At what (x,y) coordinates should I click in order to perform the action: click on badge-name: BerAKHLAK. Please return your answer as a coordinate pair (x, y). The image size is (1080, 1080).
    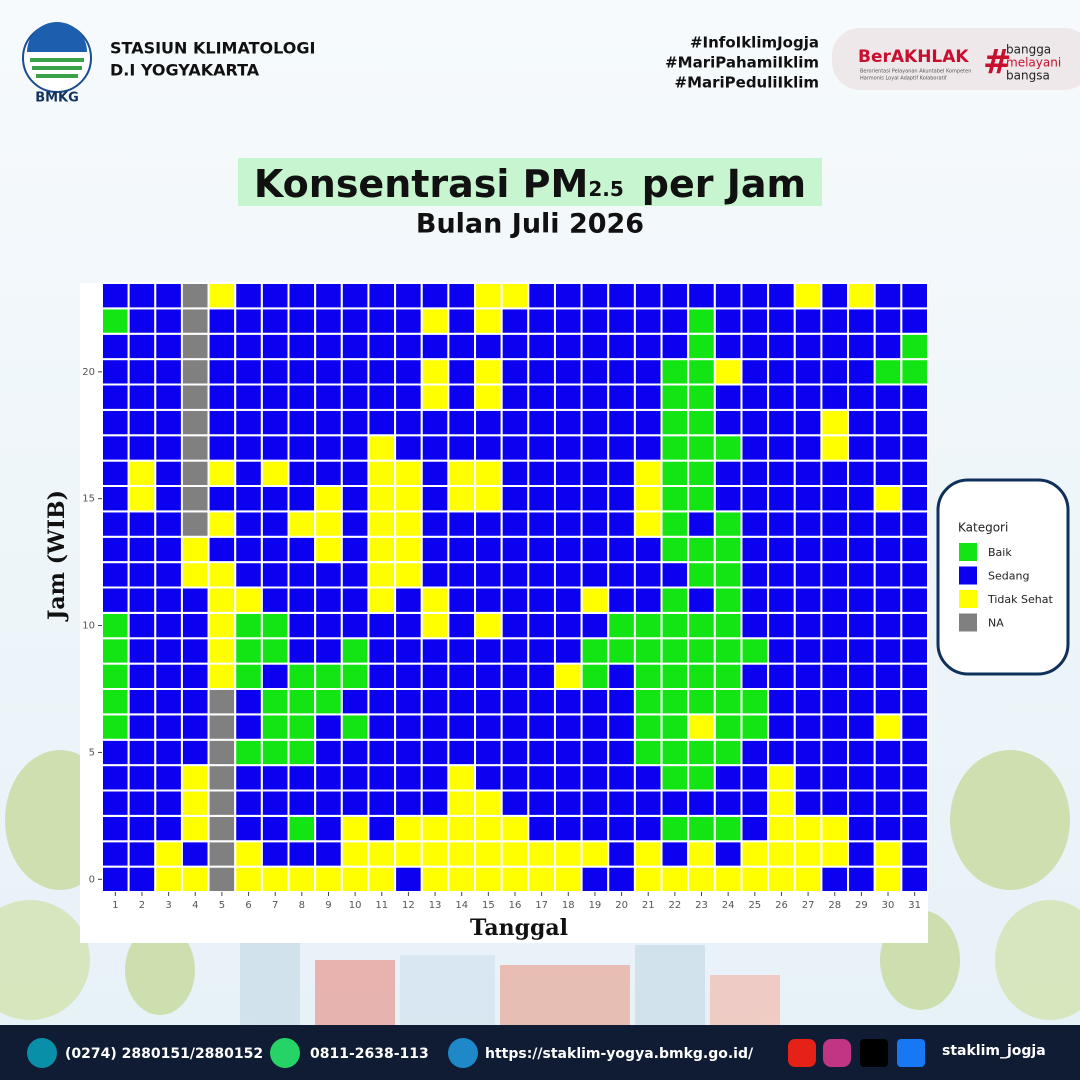
    Looking at the image, I should click on (913, 57).